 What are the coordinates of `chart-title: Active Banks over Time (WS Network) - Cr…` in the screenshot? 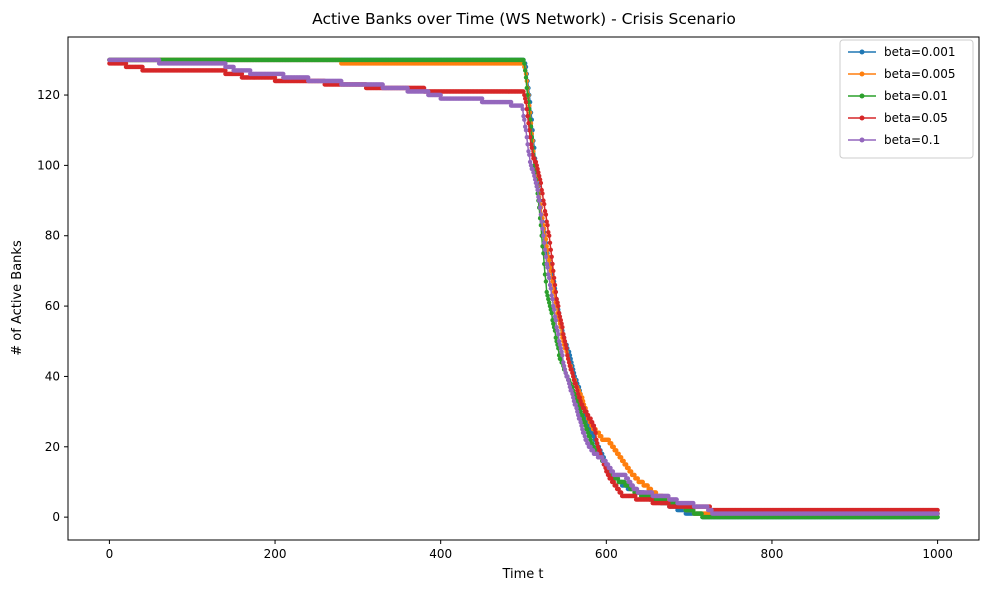 It's located at (524, 19).